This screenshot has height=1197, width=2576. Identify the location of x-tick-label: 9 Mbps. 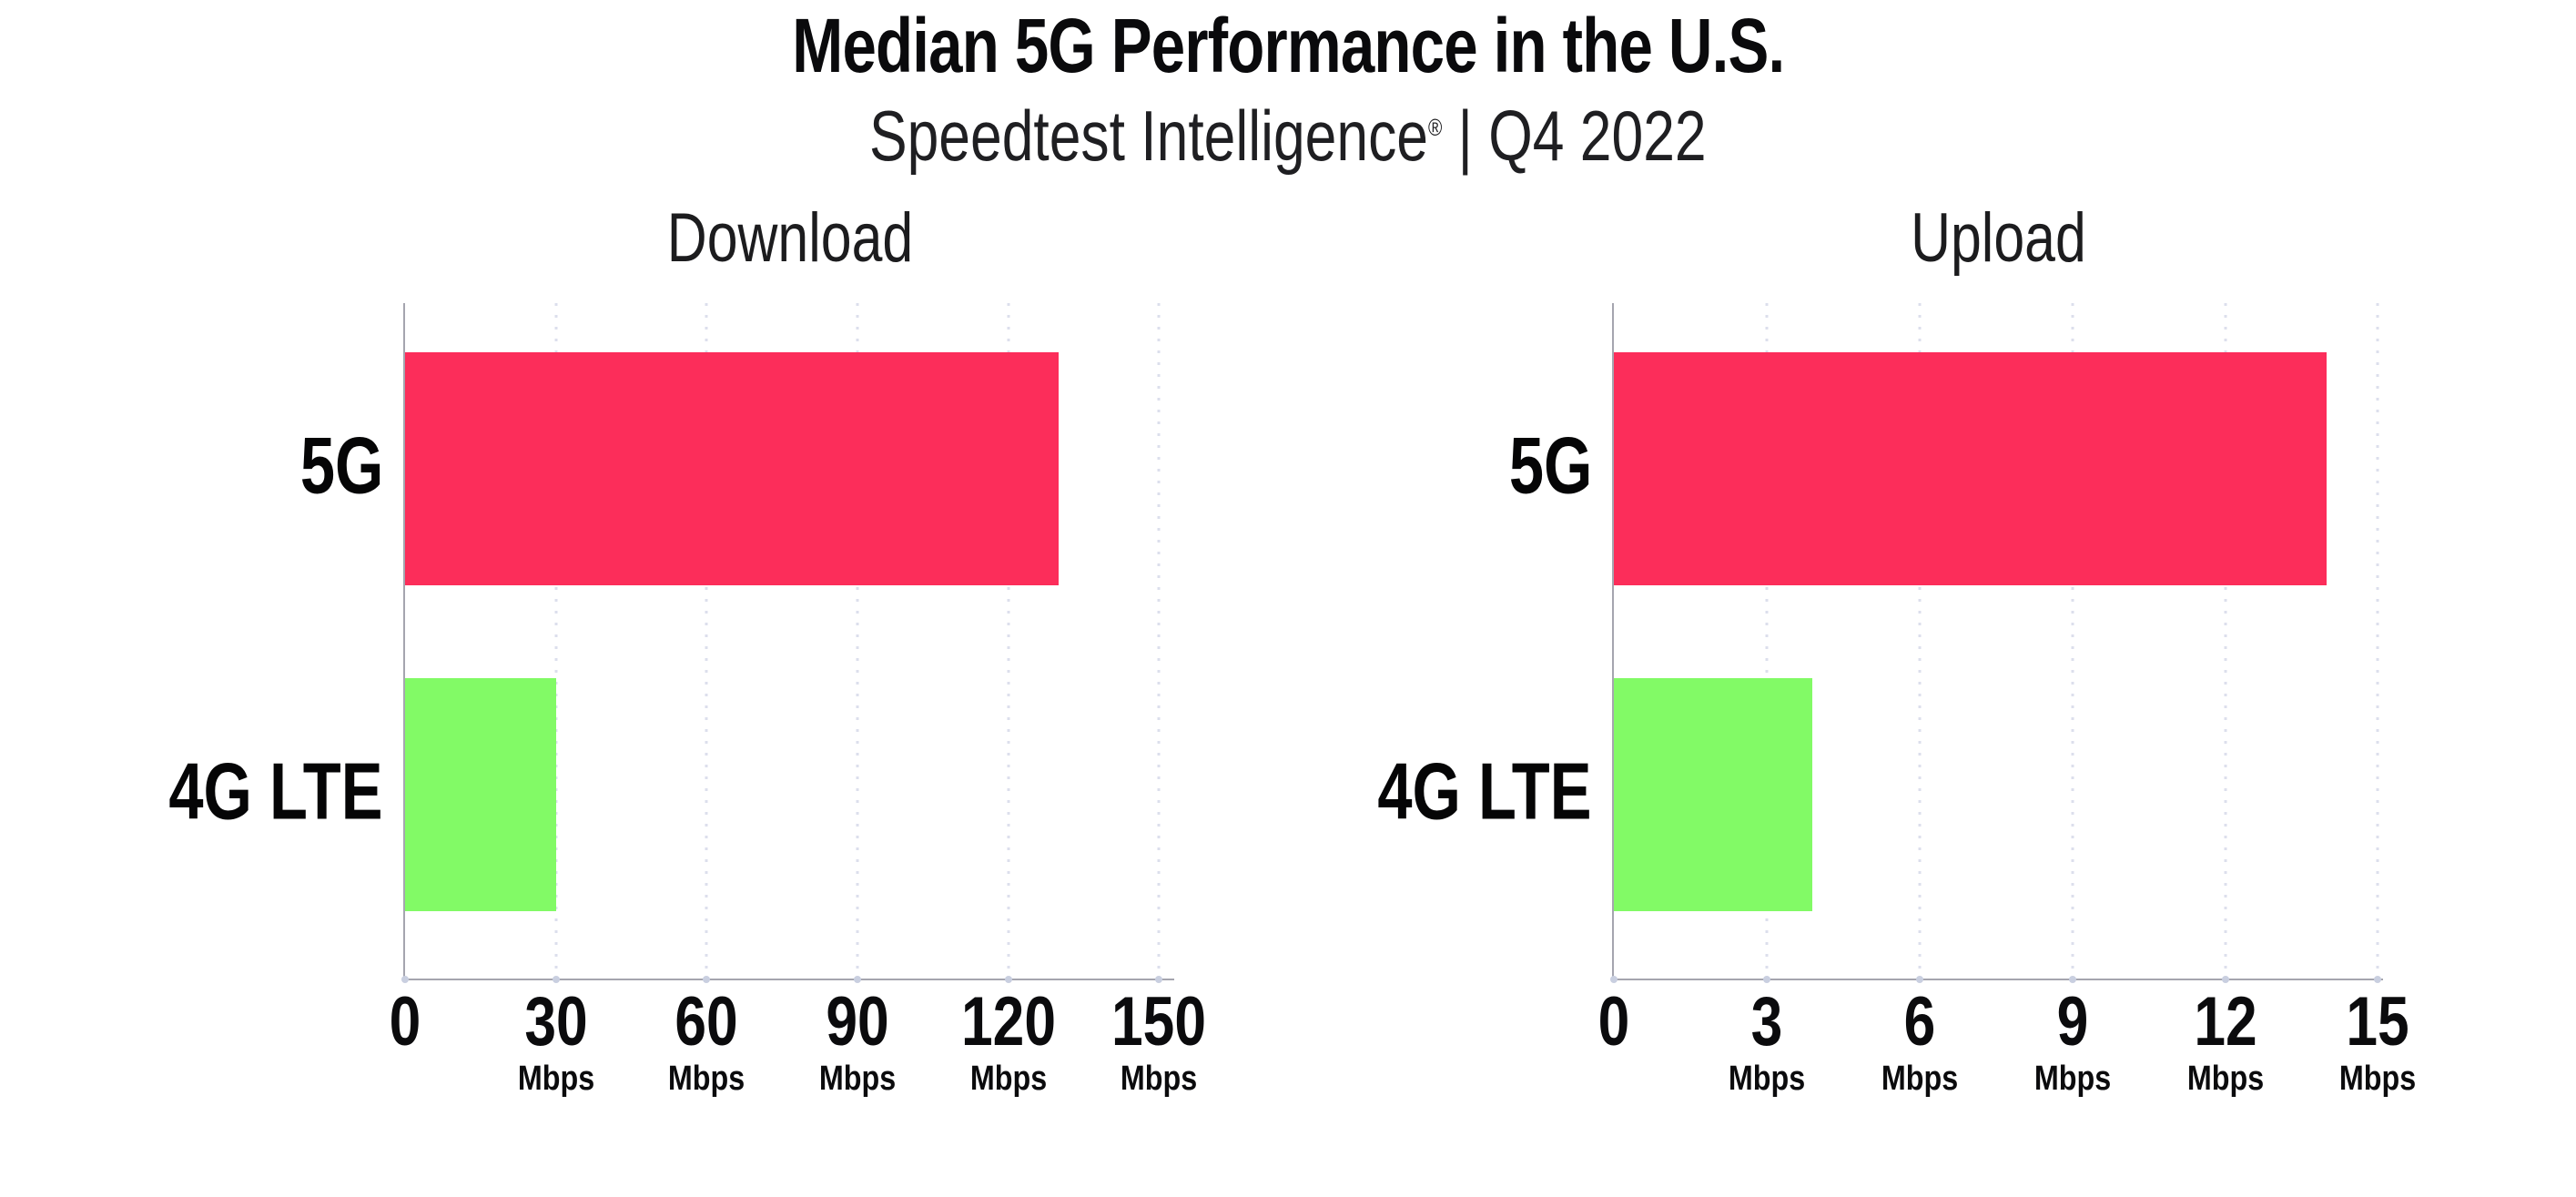
(2072, 1042).